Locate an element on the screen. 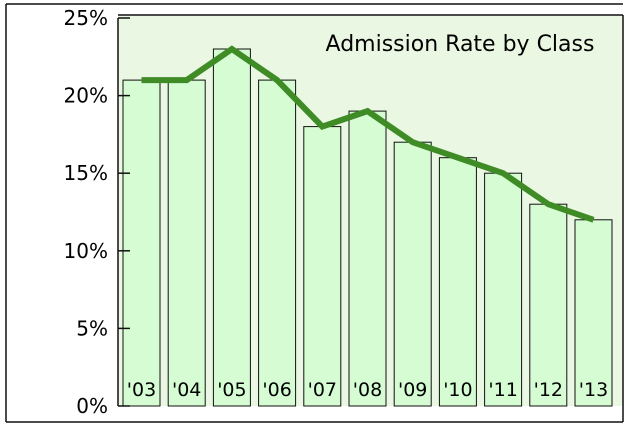  x-tick-label-0: '03 is located at coordinates (141, 390).